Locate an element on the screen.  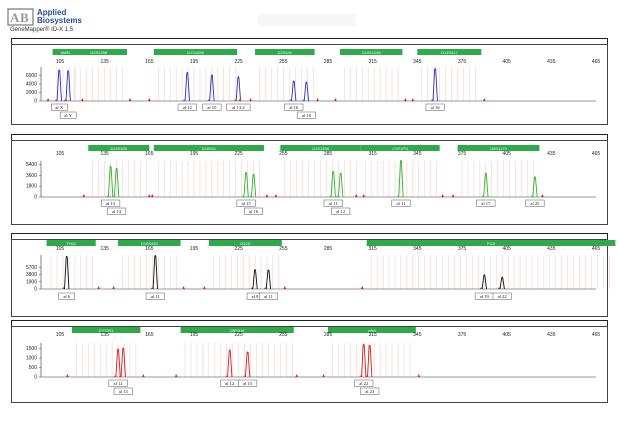
allele-label: al 11 is located at coordinates (156, 296).